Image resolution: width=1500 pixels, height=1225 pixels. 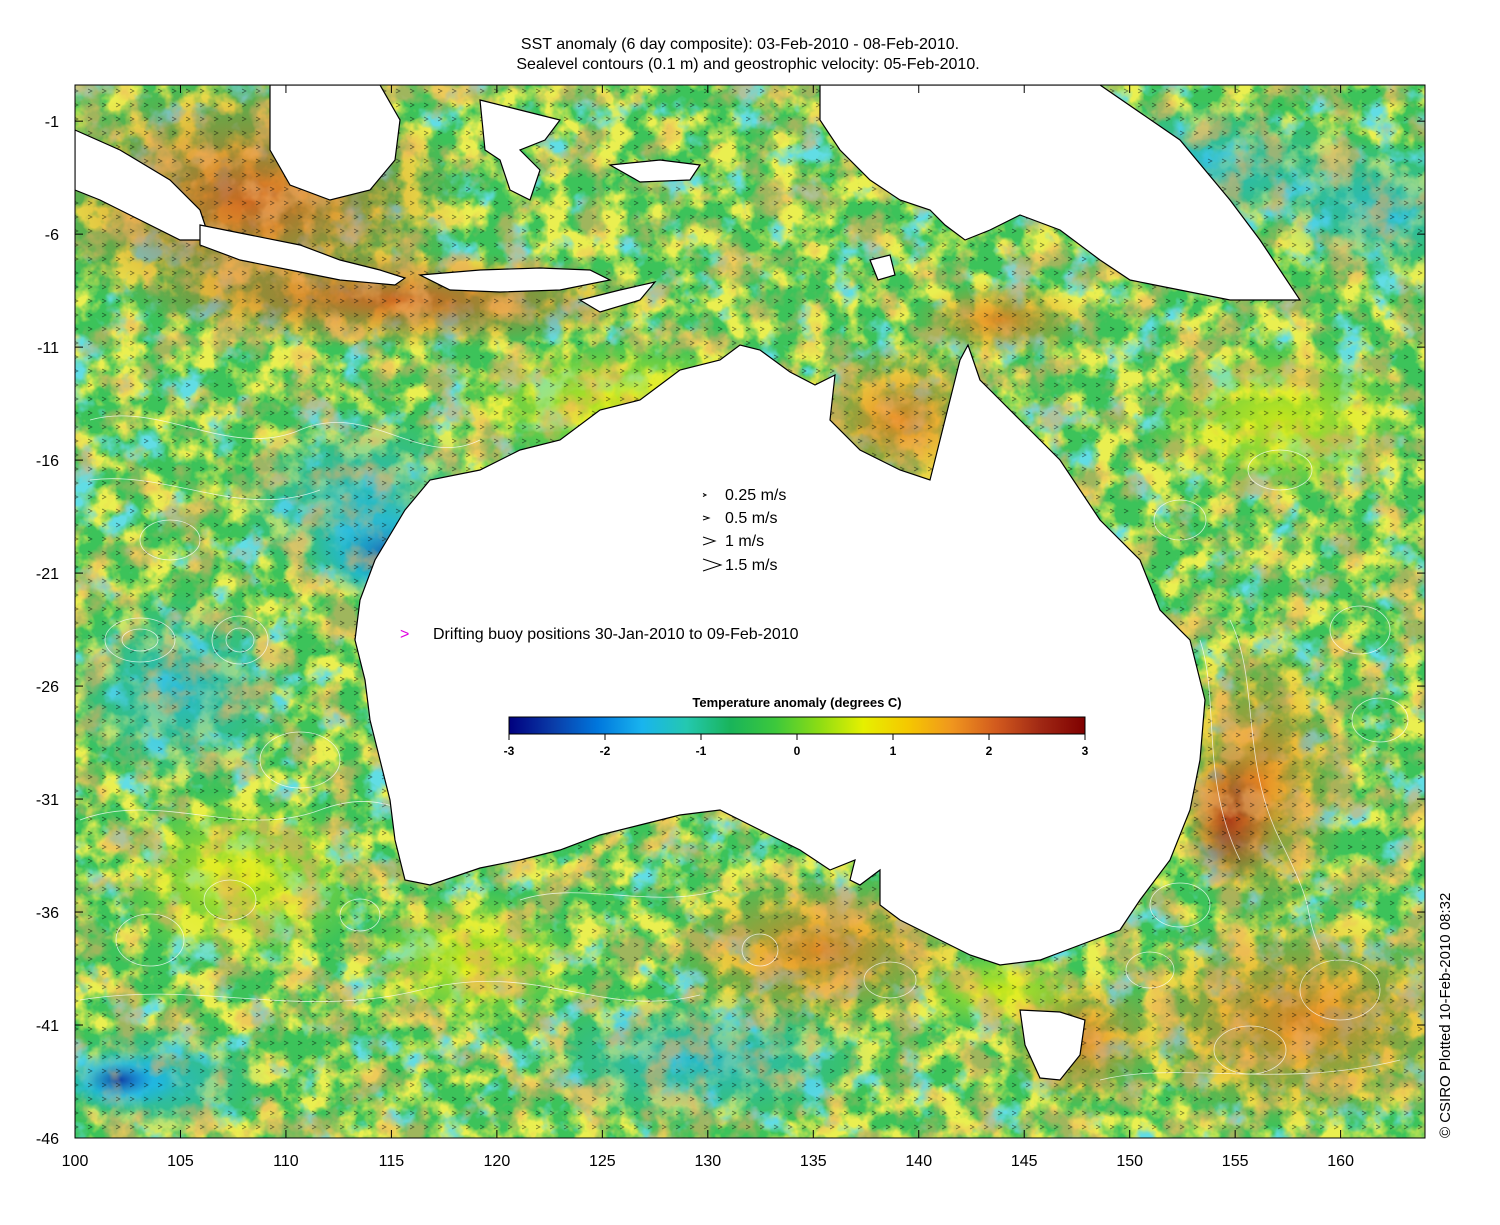 I want to click on land-nusa-tenggara, so click(x=514, y=280).